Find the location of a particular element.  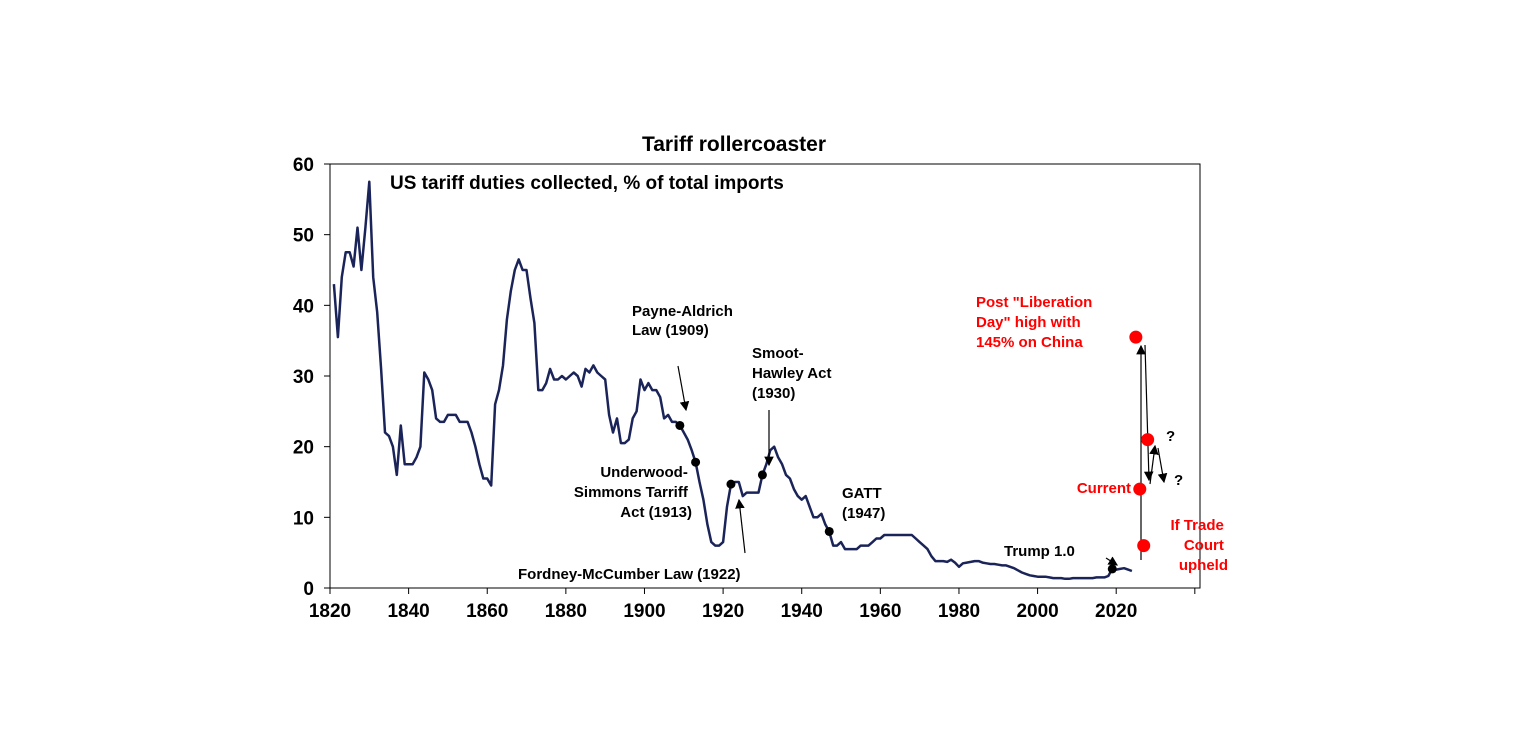

x-tick-label: 1880 is located at coordinates (566, 611).